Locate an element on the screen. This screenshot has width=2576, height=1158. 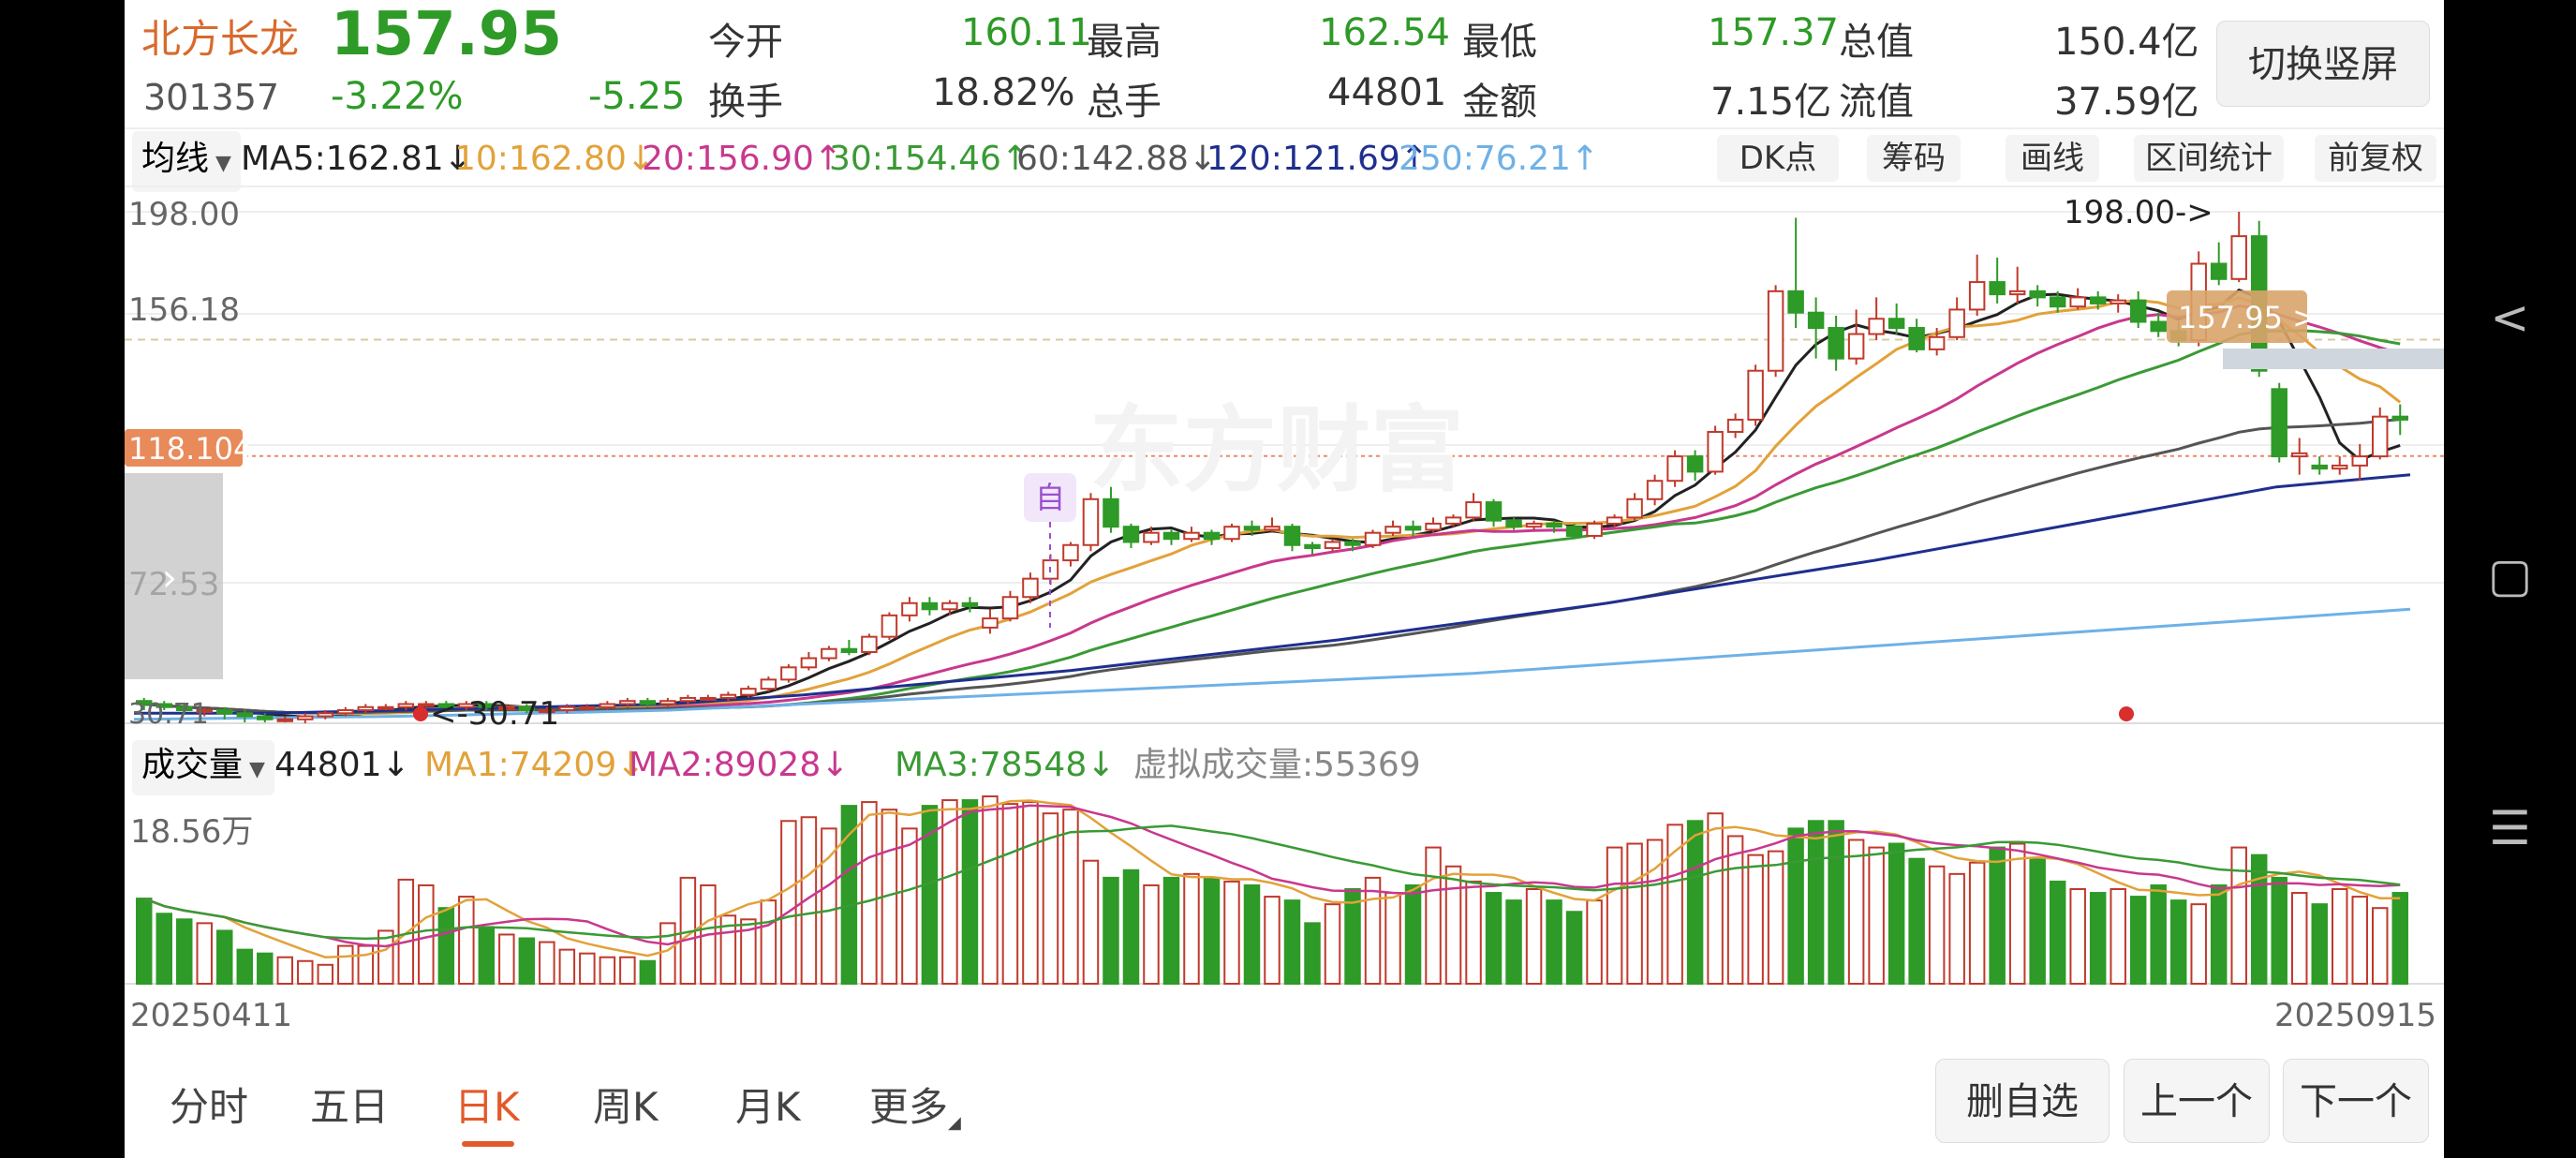
tab-more: 更多◢ is located at coordinates (915, 1104).